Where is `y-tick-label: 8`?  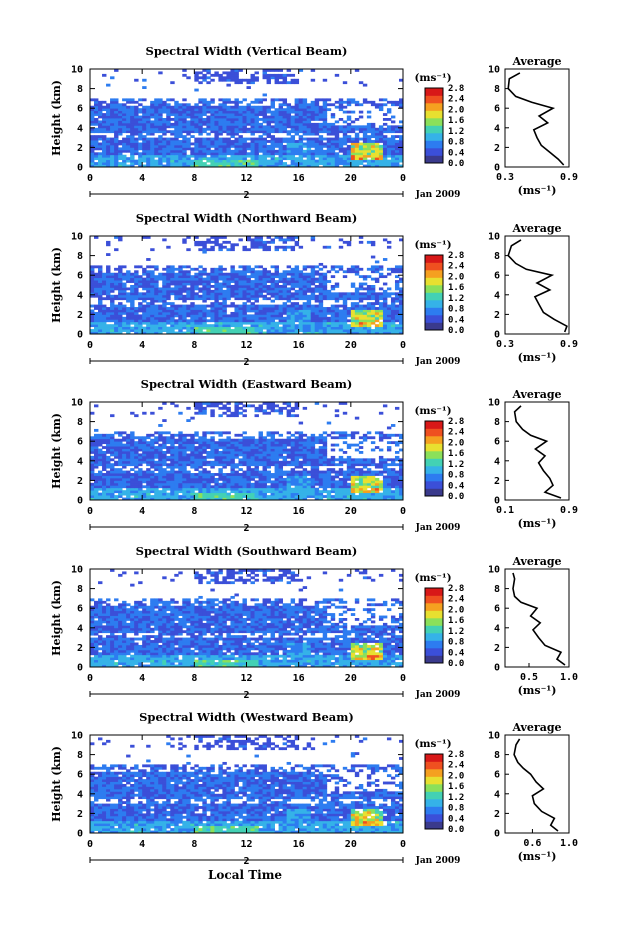
y-tick-label: 8 is located at coordinates (80, 89).